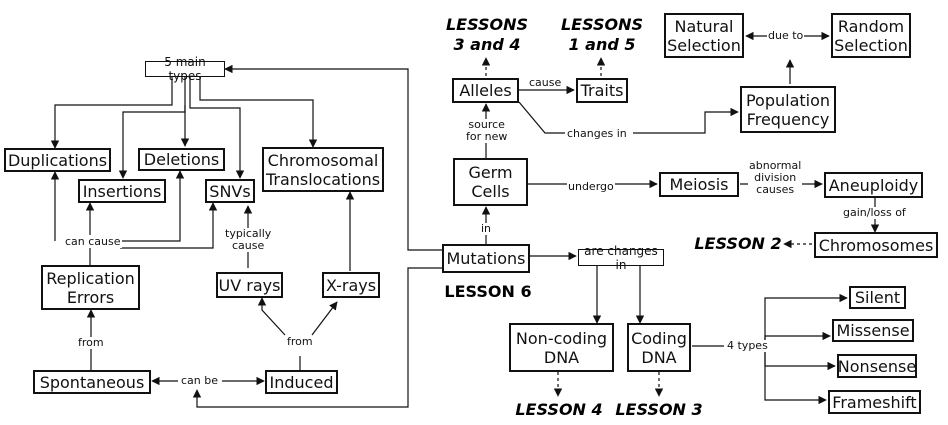  What do you see at coordinates (90, 287) in the screenshot?
I see `node-replication-errors: Replication Errors` at bounding box center [90, 287].